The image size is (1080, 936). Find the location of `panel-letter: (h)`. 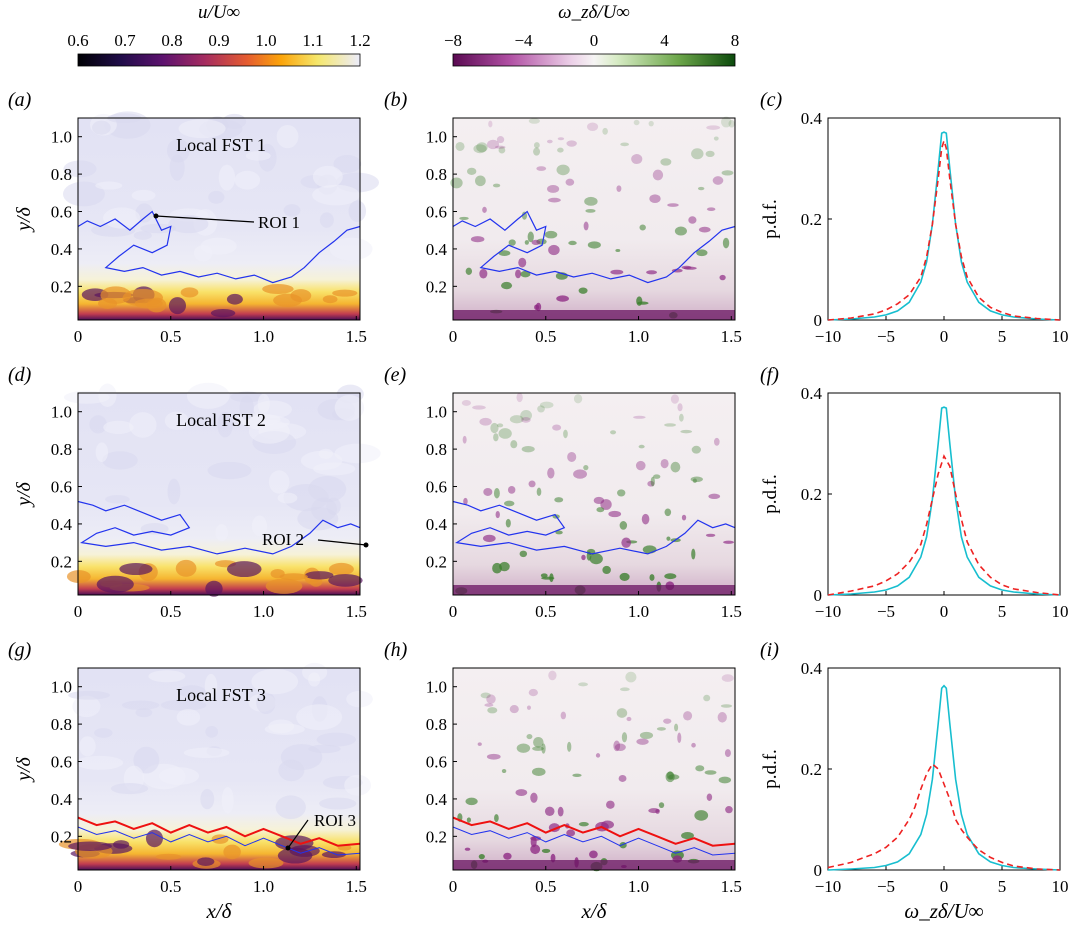

panel-letter: (h) is located at coordinates (396, 650).